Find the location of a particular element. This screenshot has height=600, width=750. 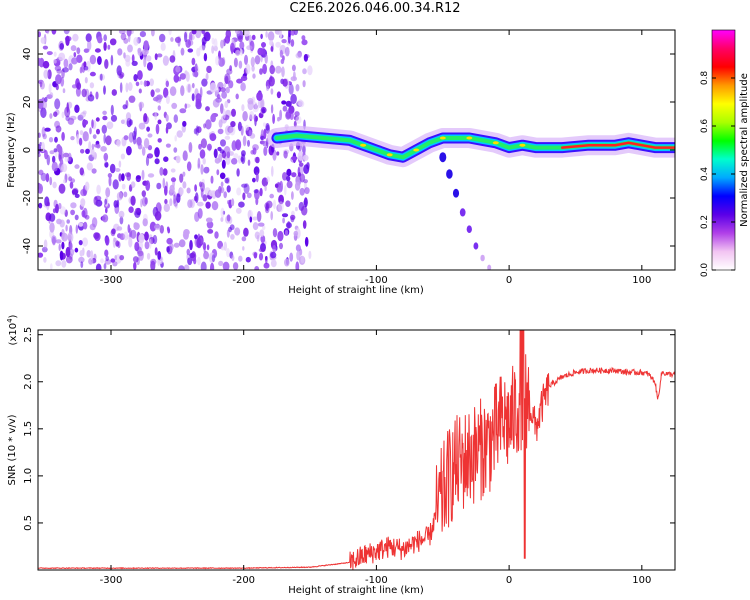

snr-y-tick-label: 2.0 is located at coordinates (28, 382).